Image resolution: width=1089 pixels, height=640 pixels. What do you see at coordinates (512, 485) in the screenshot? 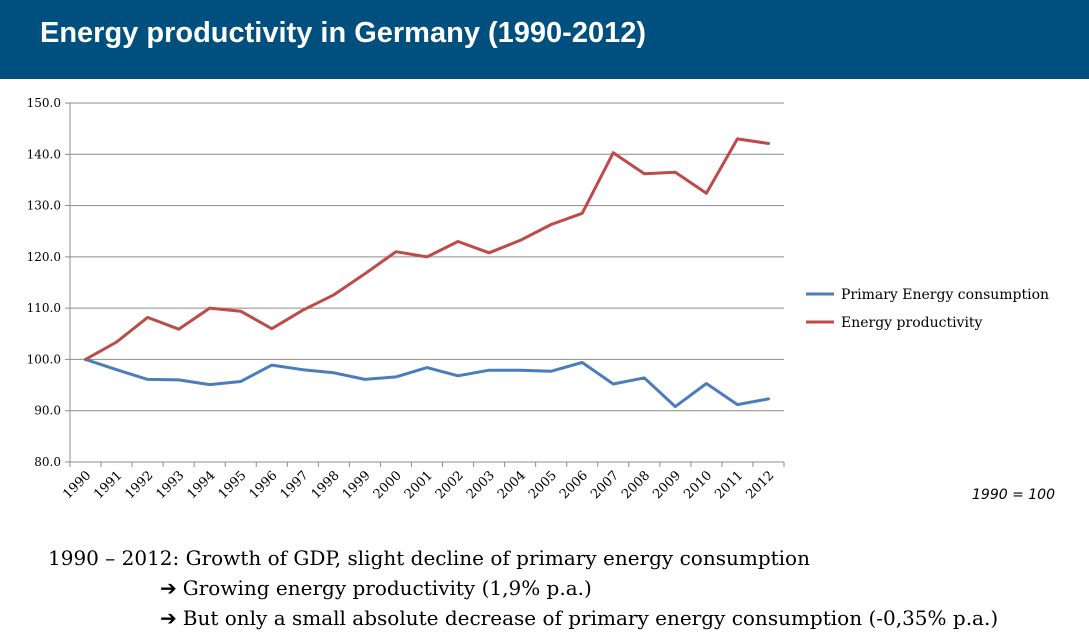
I see `x-tick-label: 2004` at bounding box center [512, 485].